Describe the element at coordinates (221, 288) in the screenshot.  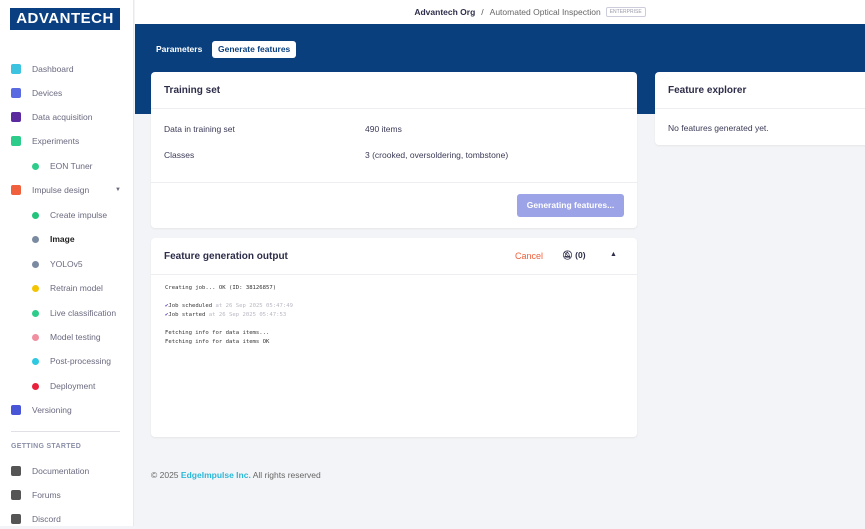
I see `log-line: Creating job... OK (ID: 38126857)` at that location.